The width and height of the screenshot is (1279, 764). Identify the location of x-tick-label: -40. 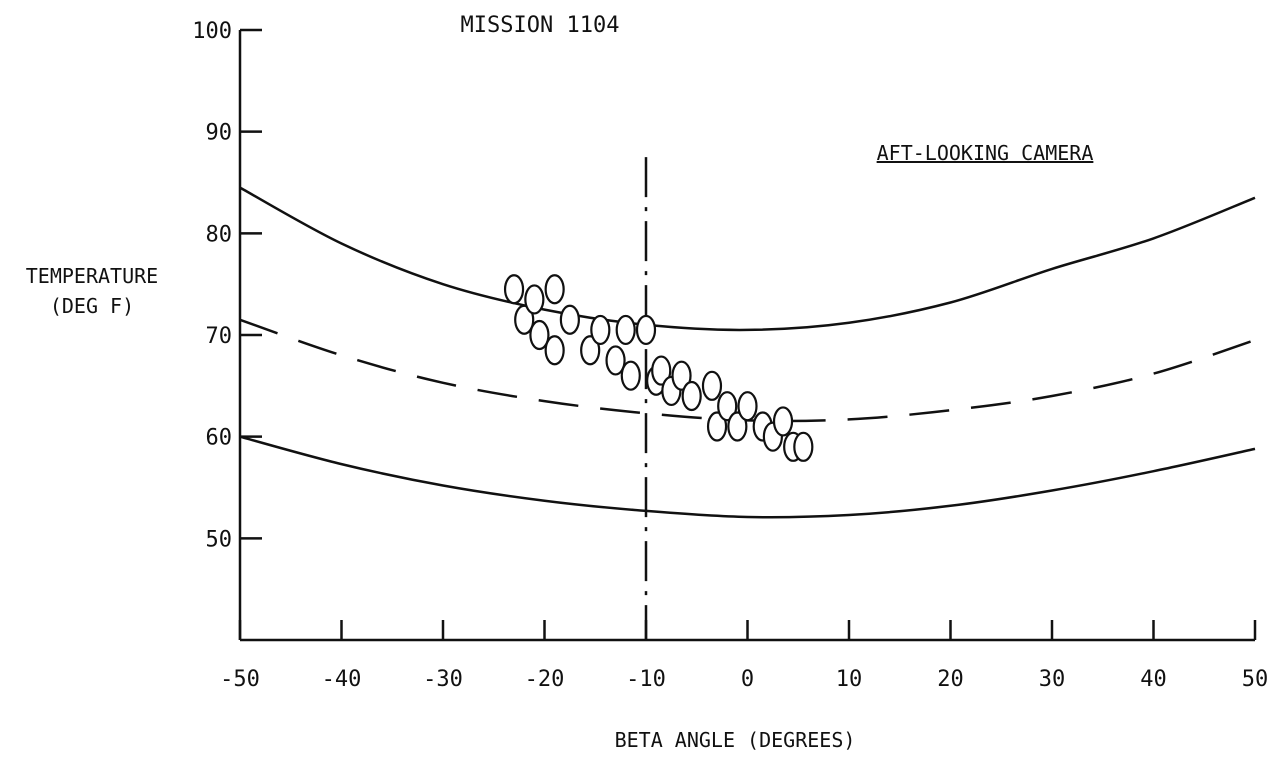
(342, 679).